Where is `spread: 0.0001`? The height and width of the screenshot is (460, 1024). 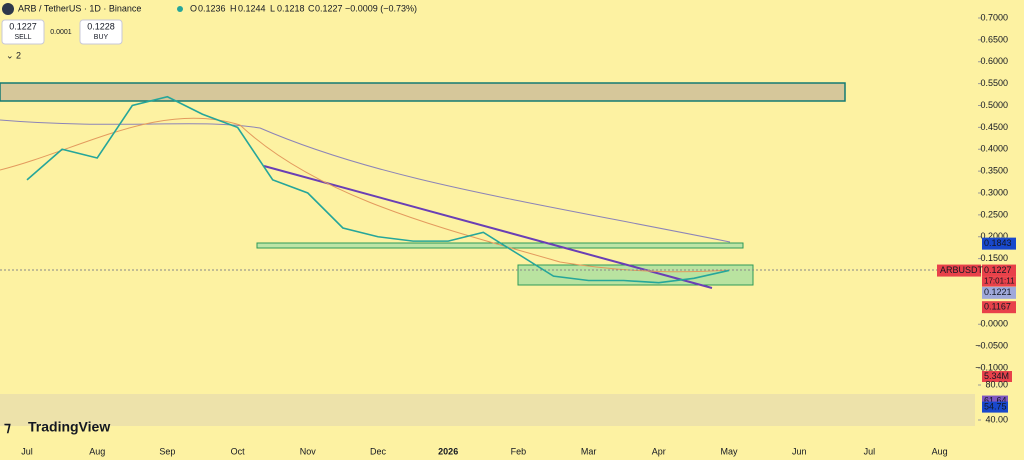
spread: 0.0001 is located at coordinates (61, 32).